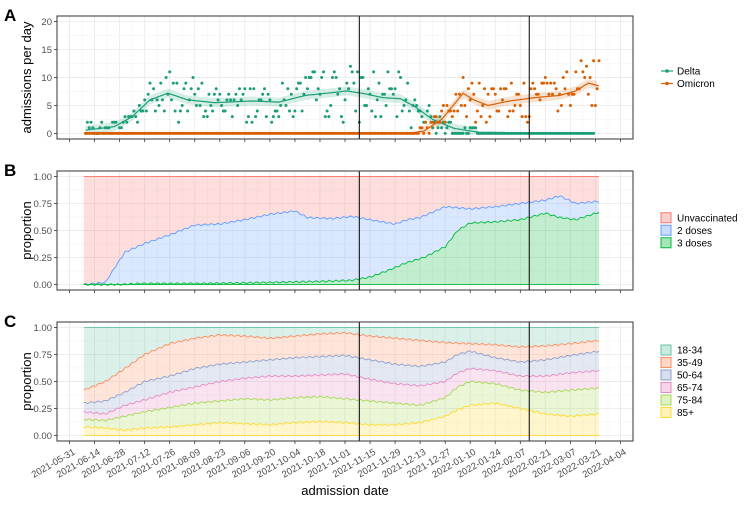  Describe the element at coordinates (43, 382) in the screenshot. I see `y-tick-label: 0.50` at that location.